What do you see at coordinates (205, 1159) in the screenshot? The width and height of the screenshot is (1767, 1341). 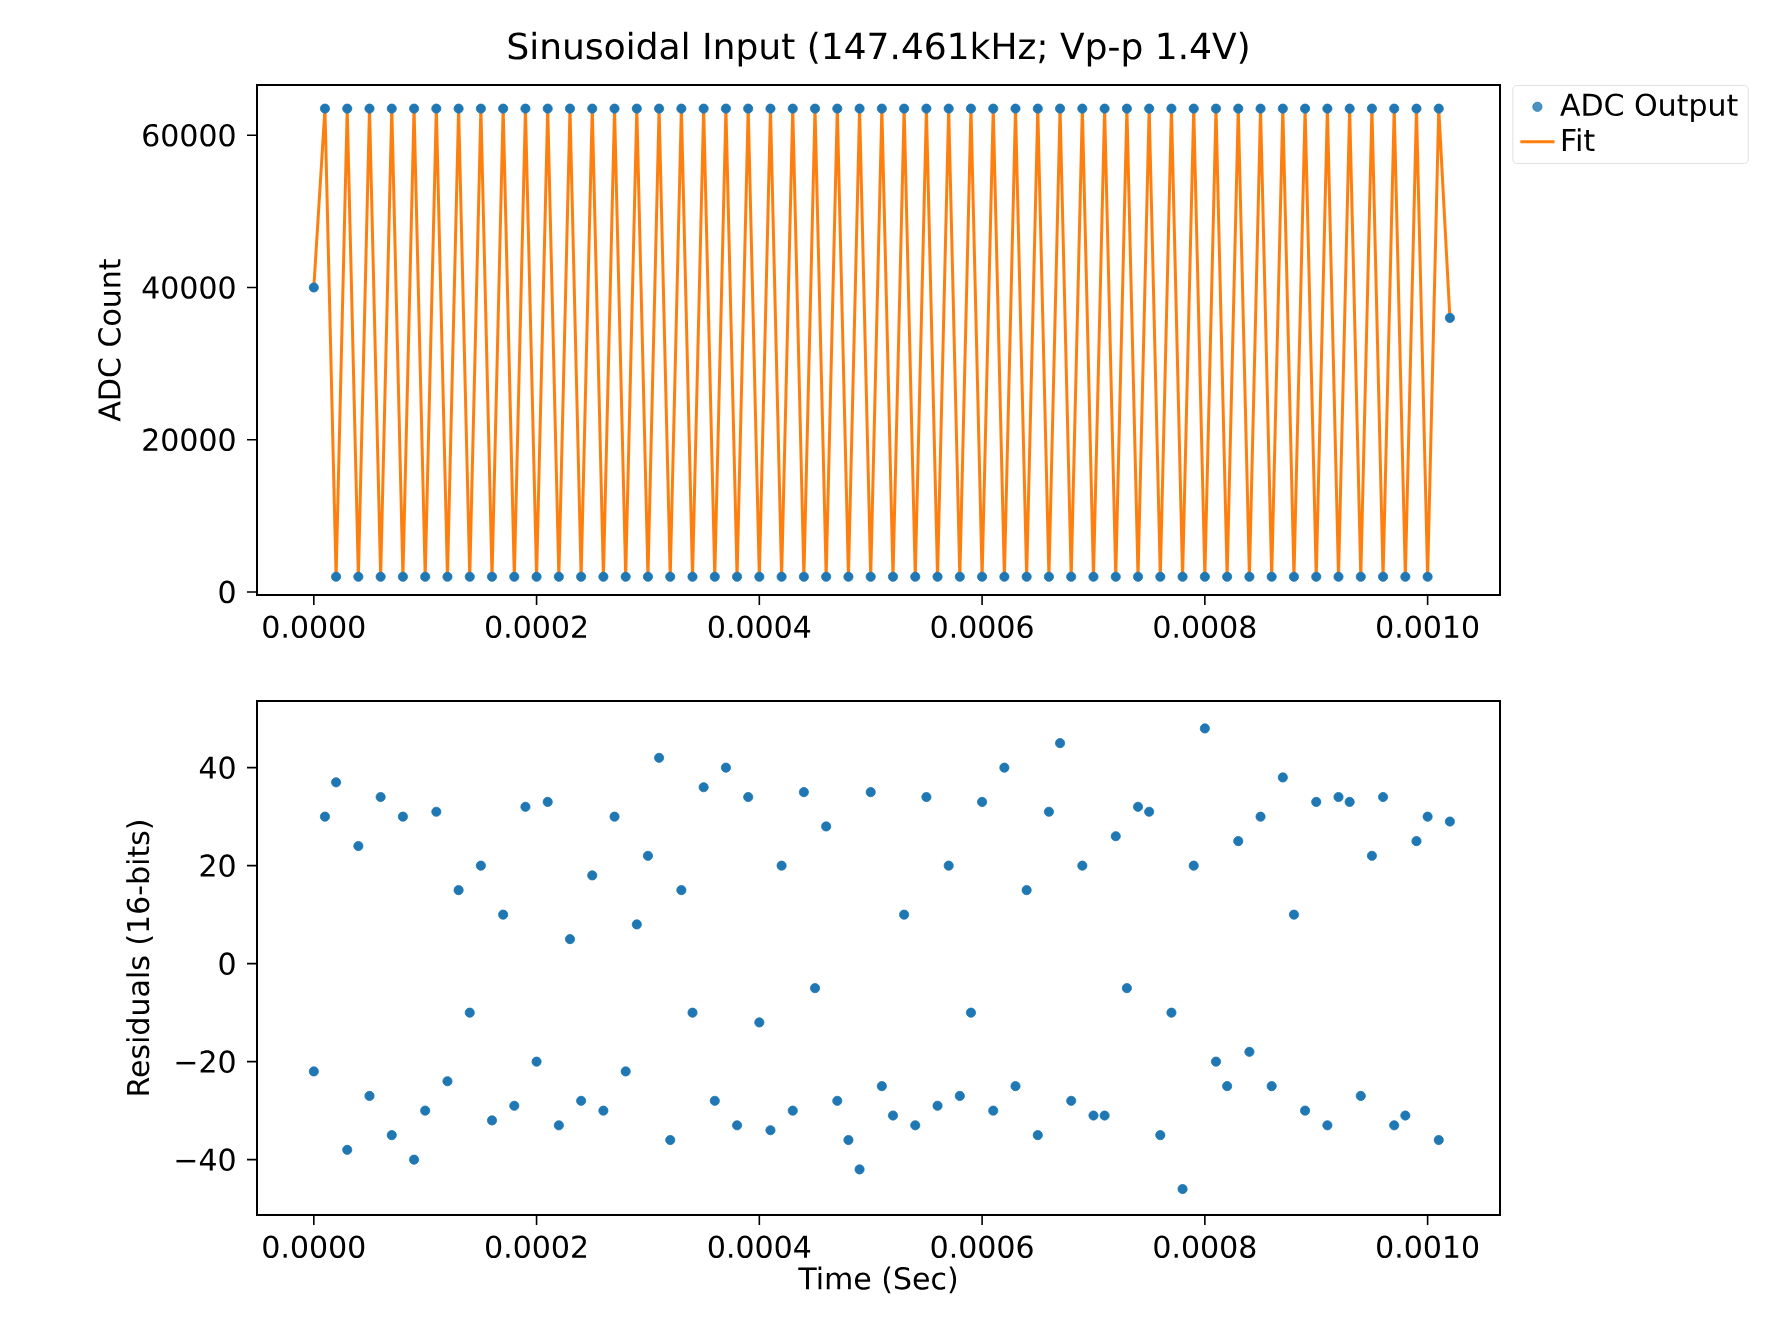 I see `y-tick-label: −40` at bounding box center [205, 1159].